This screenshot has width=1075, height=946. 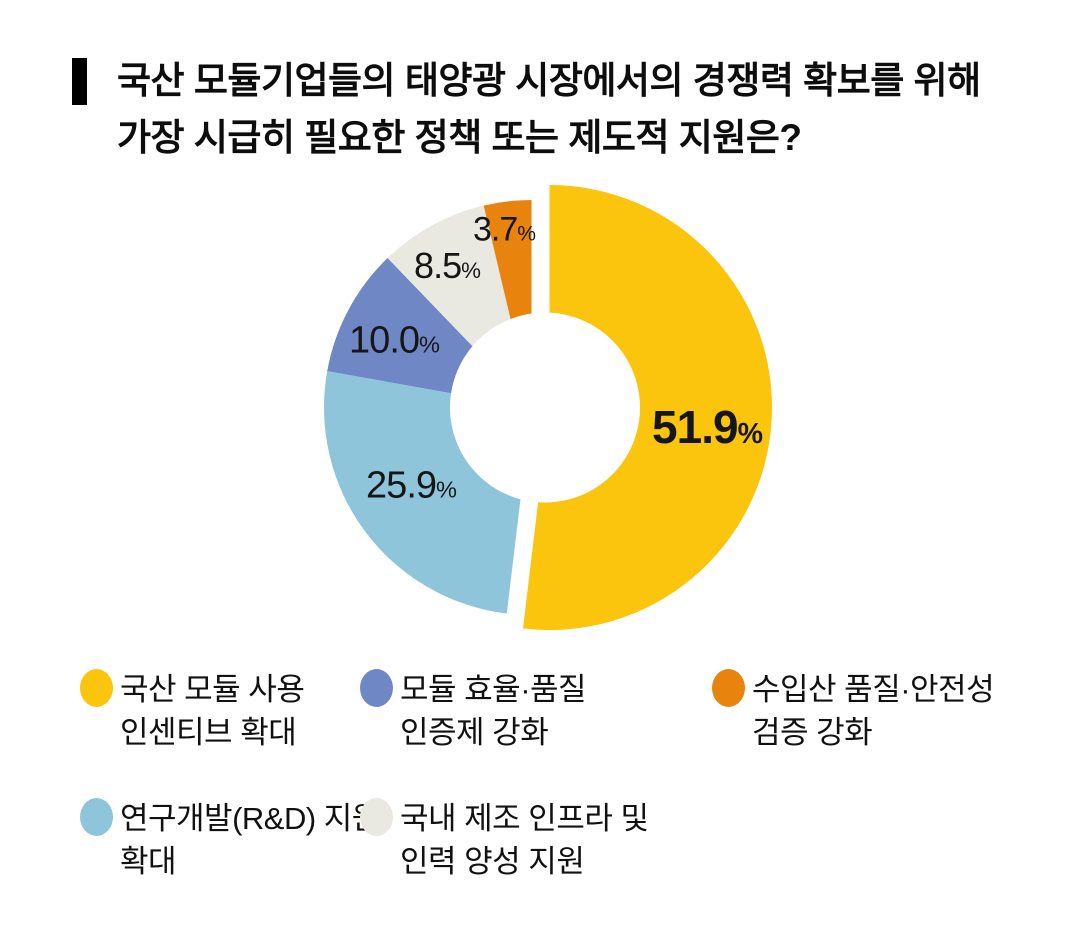 I want to click on title-accent-bar-icon, so click(x=79, y=81).